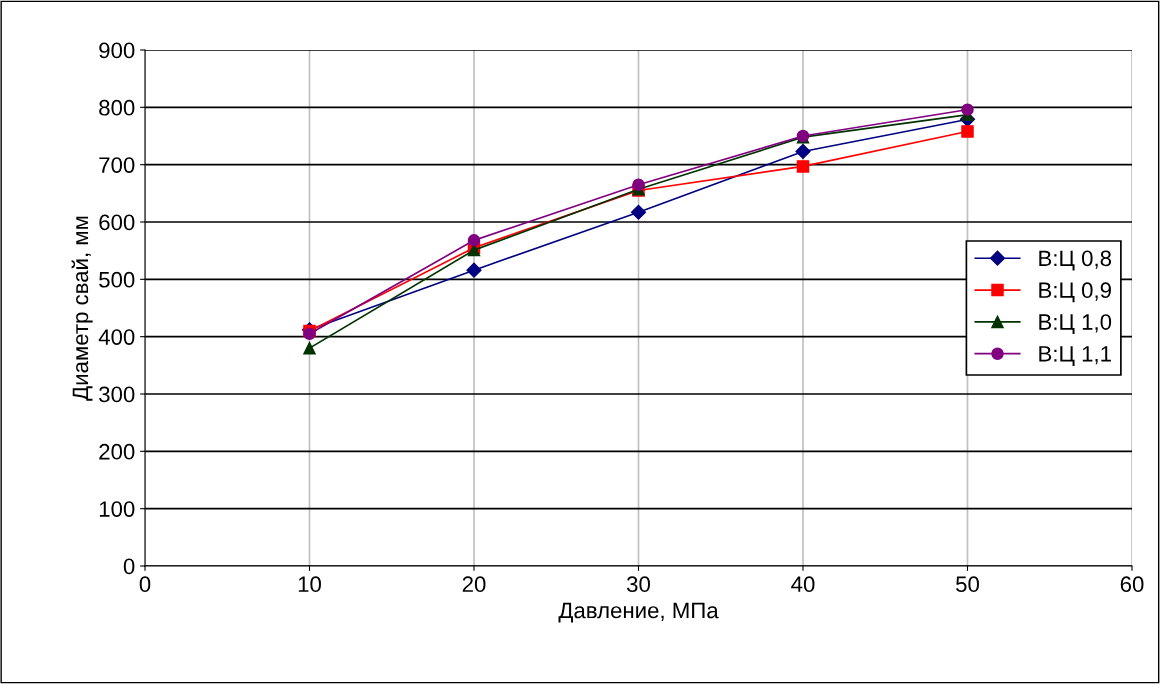  Describe the element at coordinates (1075, 292) in the screenshot. I see `legend-label: В:Ц 0,9` at that location.